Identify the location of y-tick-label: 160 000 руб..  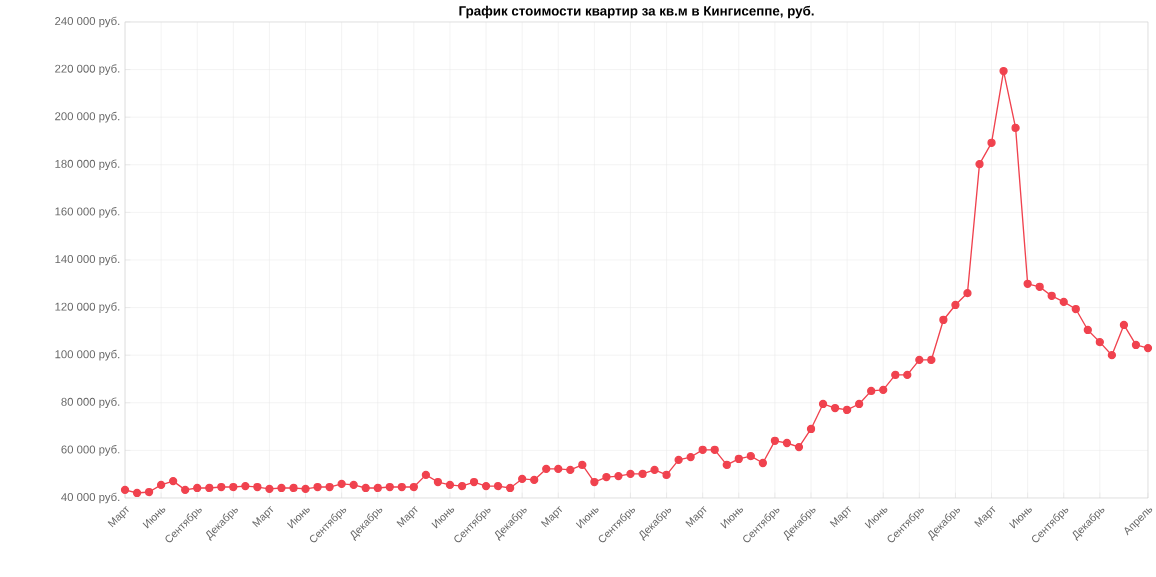
(87, 212).